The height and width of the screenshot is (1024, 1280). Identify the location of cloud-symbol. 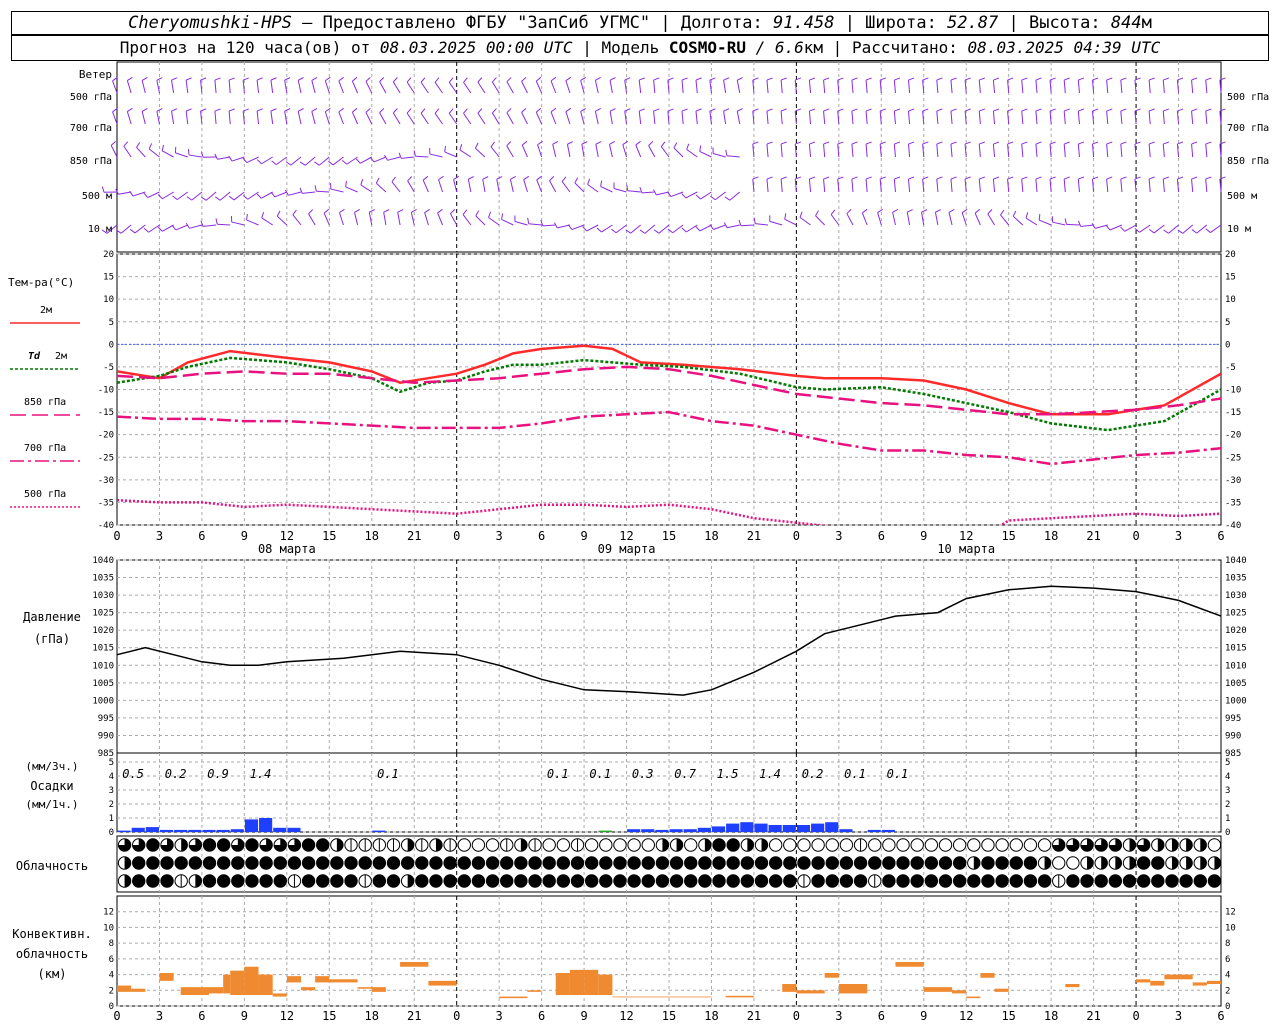
(1073, 863).